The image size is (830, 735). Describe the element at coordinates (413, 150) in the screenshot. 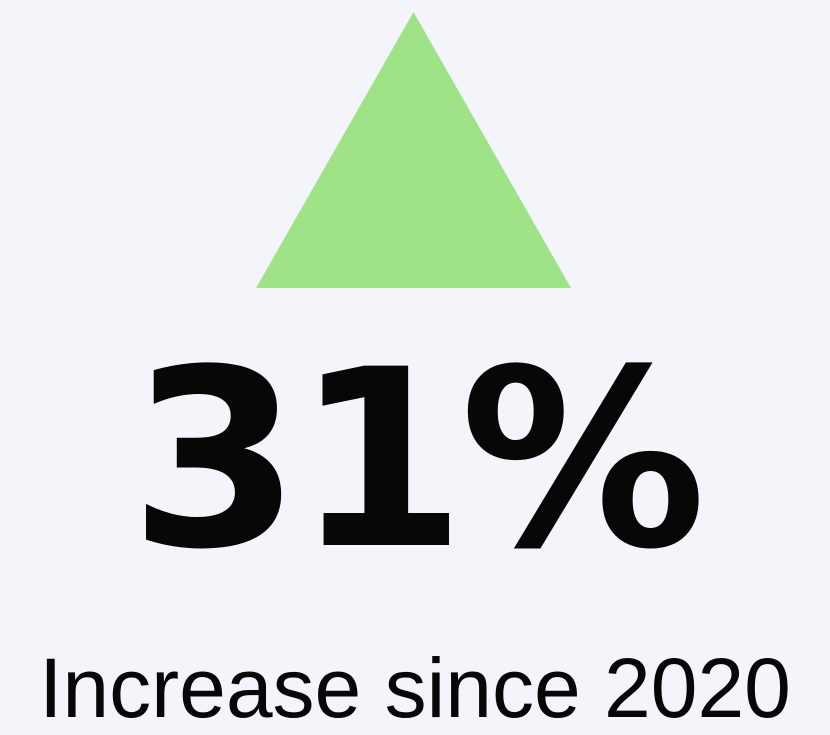

I see `triangle-up-icon` at that location.